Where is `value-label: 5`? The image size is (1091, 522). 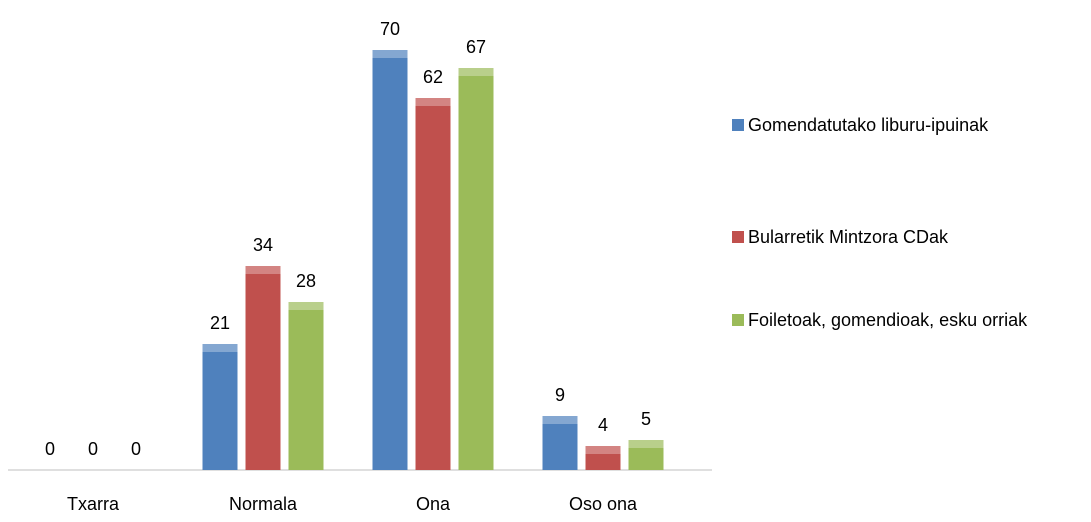
value-label: 5 is located at coordinates (646, 419).